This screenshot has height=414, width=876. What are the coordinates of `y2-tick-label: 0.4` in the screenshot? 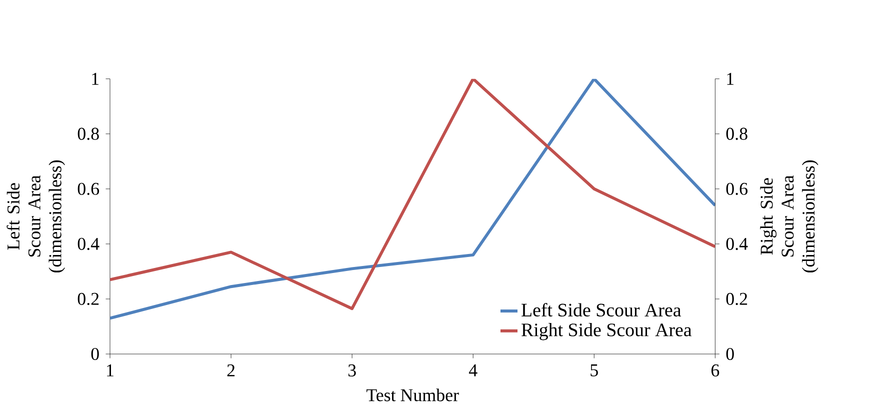 It's located at (737, 244).